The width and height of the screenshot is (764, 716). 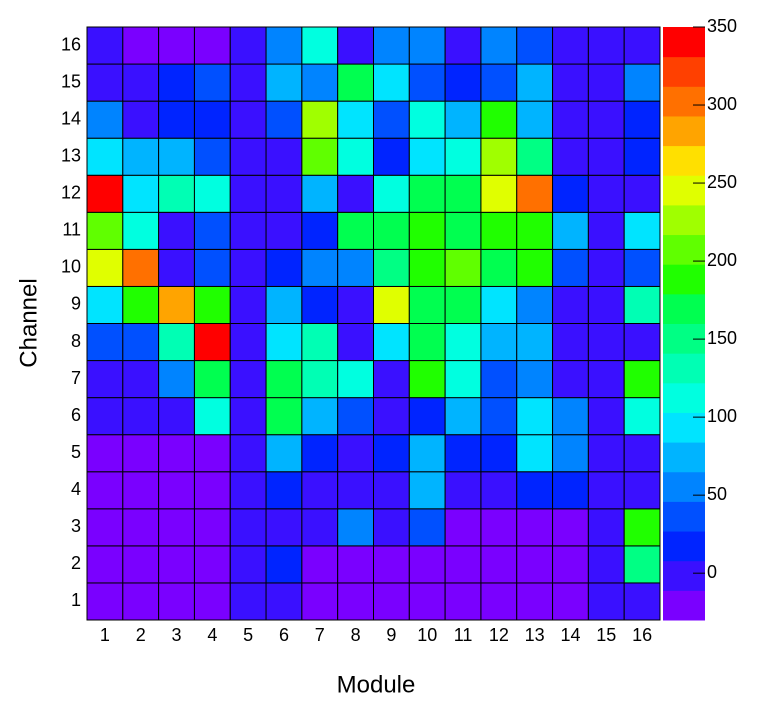 I want to click on x-tick-label: 3, so click(x=177, y=635).